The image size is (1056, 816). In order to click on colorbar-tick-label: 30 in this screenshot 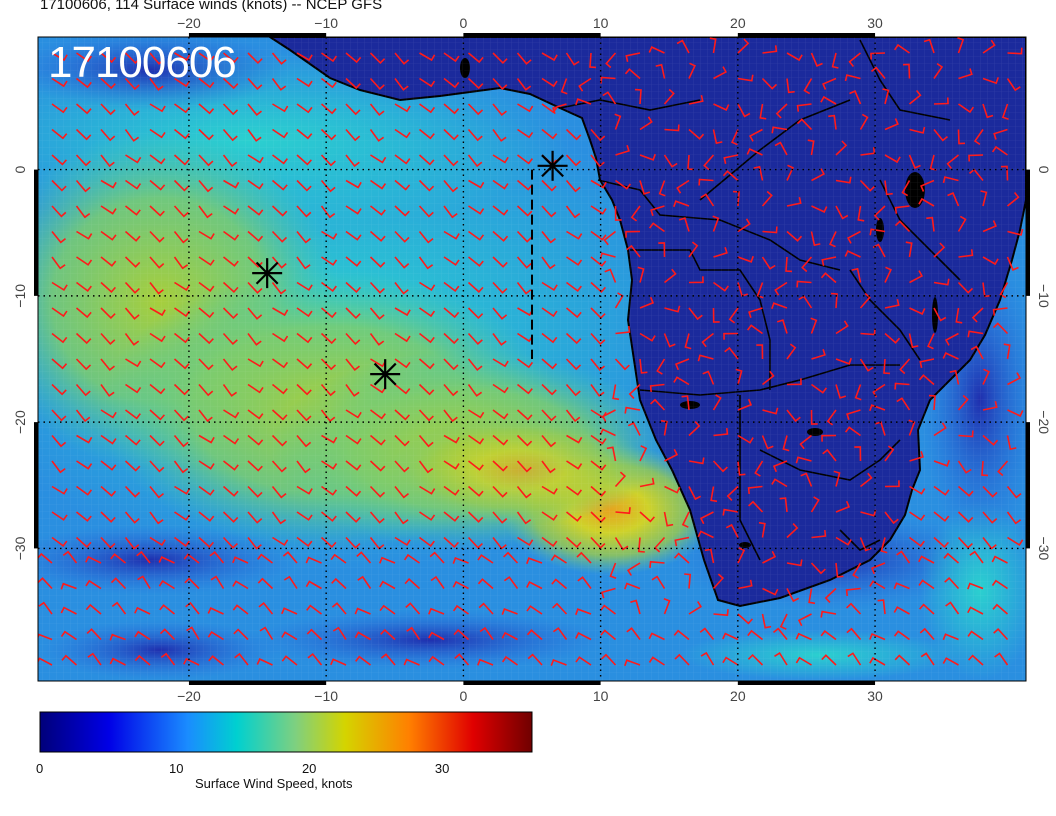, I will do `click(442, 768)`.